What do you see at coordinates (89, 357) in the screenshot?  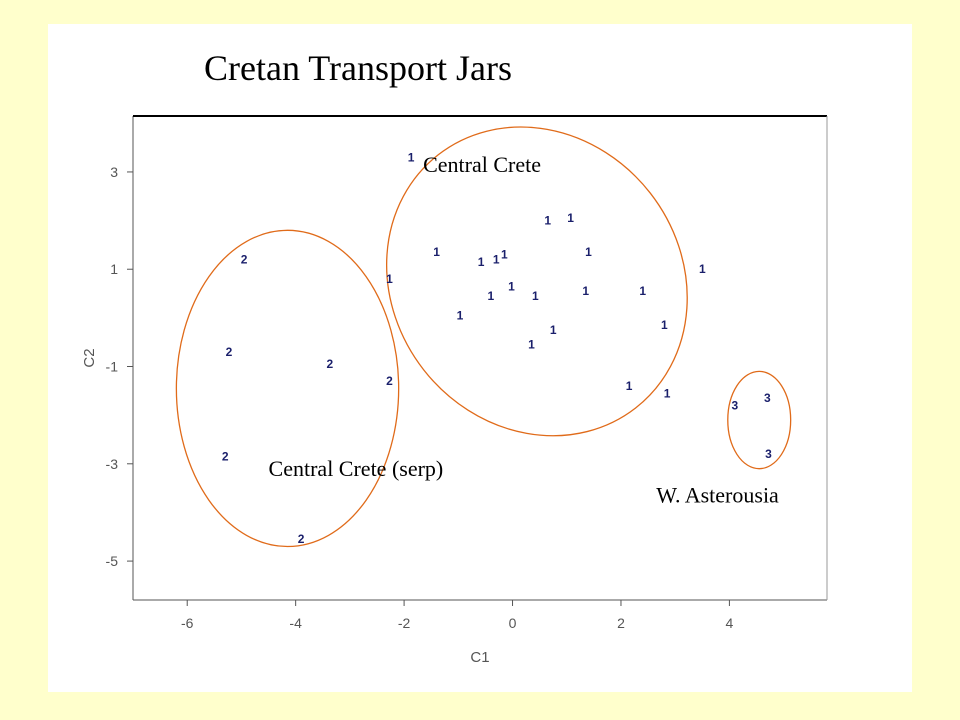 I see `y-axis-label: C2` at bounding box center [89, 357].